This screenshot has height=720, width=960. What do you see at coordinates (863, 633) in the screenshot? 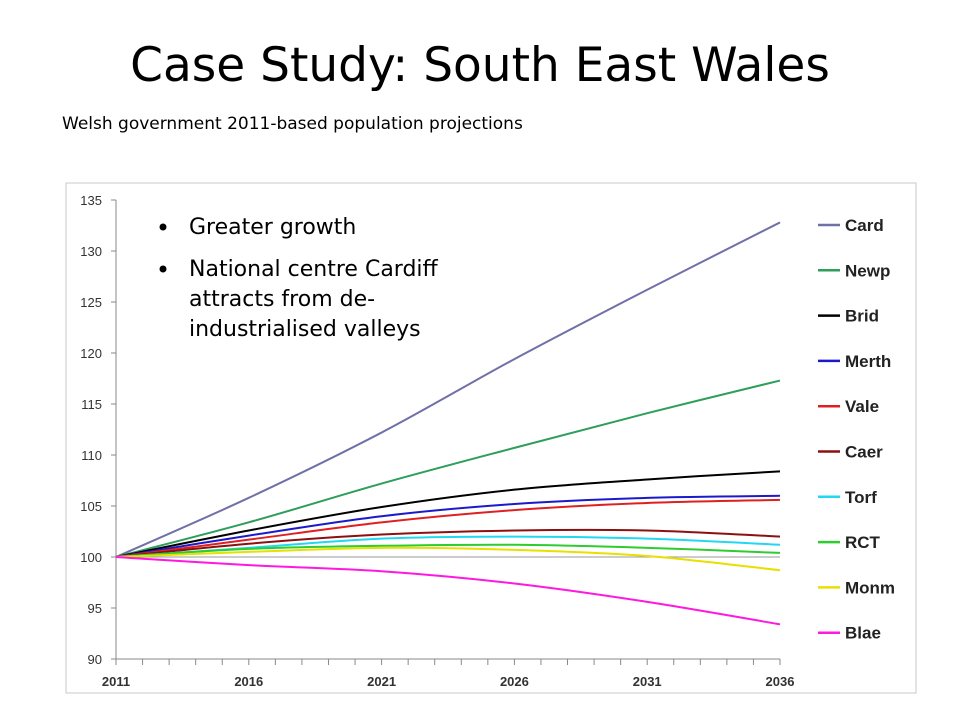
I see `legend-label-blae: Blae` at bounding box center [863, 633].